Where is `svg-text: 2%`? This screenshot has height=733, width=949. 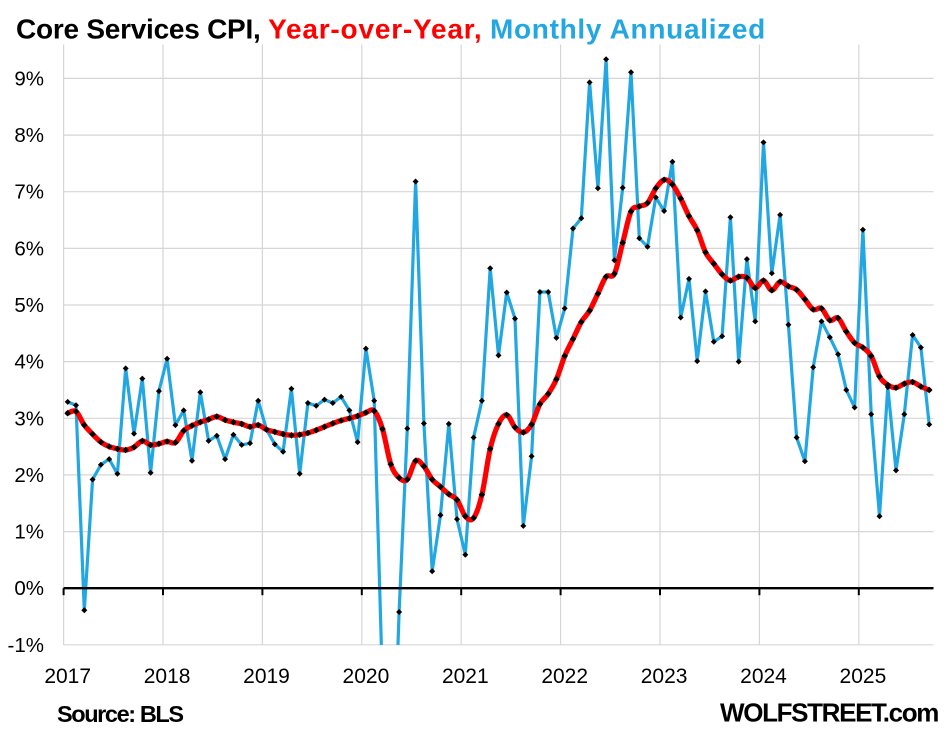
svg-text: 2% is located at coordinates (29, 475).